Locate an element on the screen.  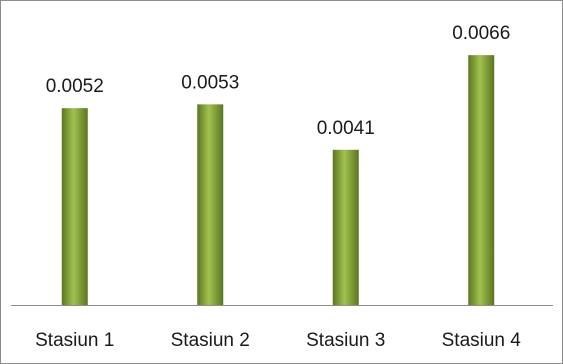
data-label-3: 0.0041 is located at coordinates (346, 128).